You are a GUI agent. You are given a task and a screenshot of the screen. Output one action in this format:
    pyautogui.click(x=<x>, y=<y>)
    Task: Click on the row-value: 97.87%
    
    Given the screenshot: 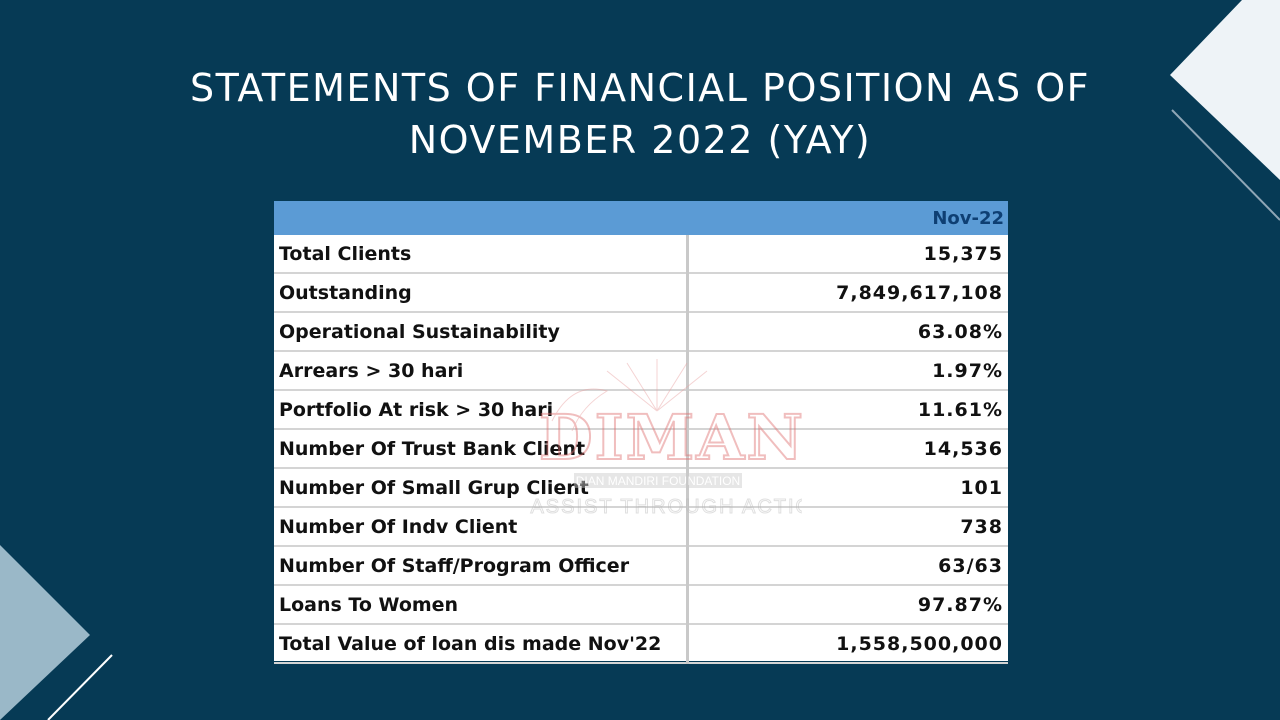 What is the action you would take?
    pyautogui.click(x=847, y=605)
    